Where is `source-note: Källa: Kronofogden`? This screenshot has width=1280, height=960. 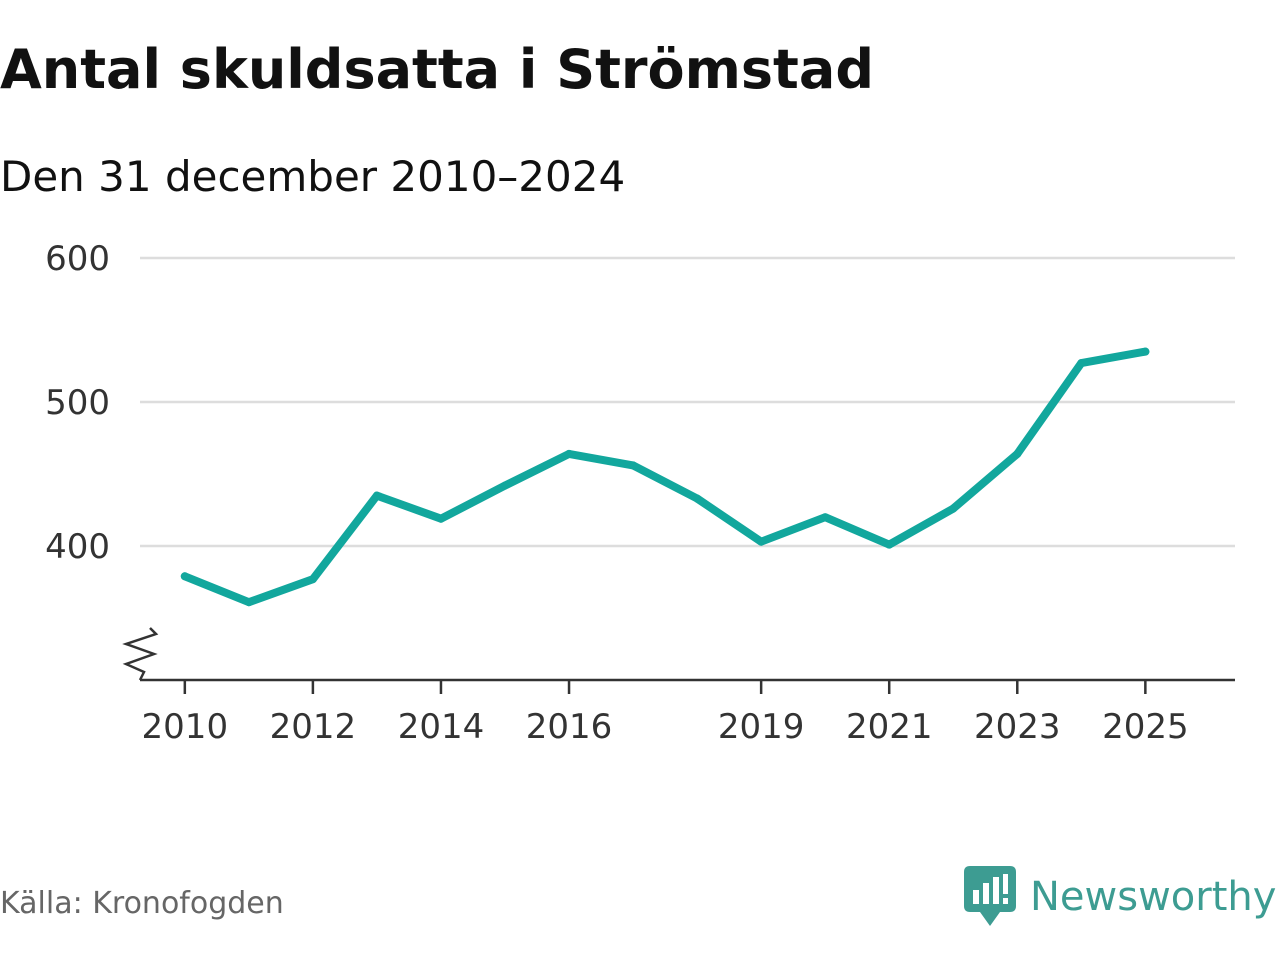
source-note: Källa: Kronofogden is located at coordinates (142, 903).